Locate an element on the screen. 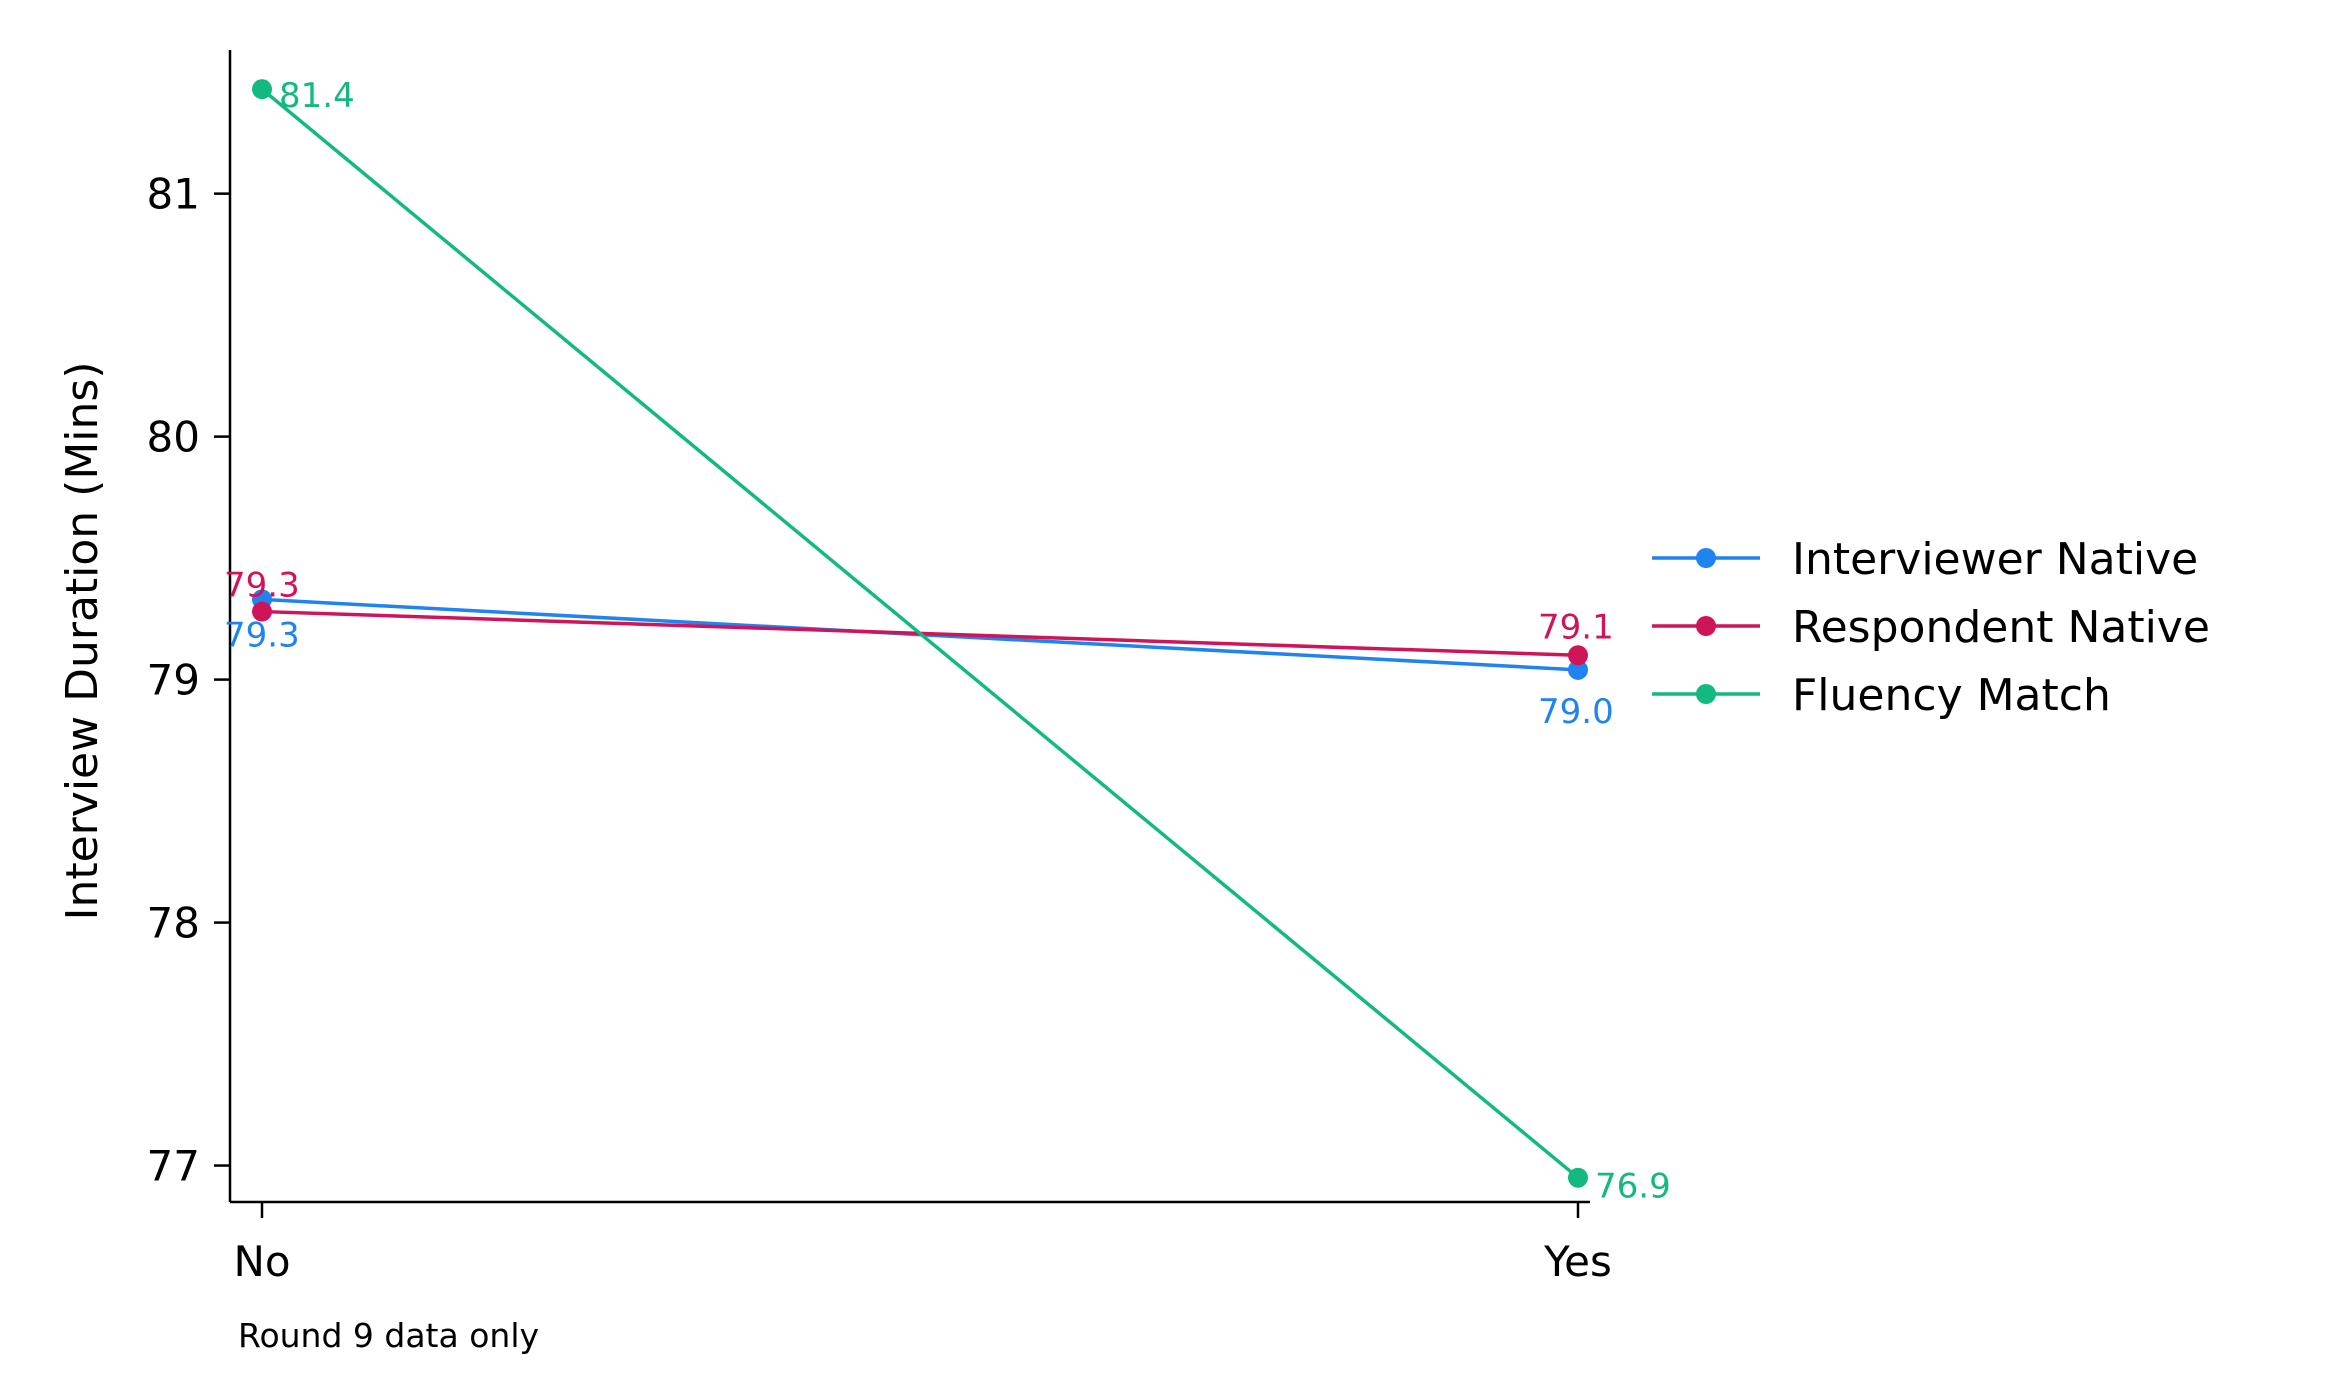 Image resolution: width=2330 pixels, height=1398 pixels. legend-label: Fluency Match is located at coordinates (1951, 695).